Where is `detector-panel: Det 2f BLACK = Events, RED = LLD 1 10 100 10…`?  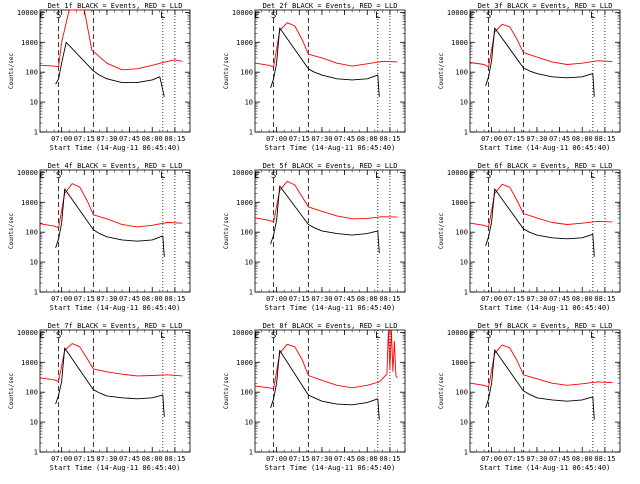 detector-panel: Det 2f BLACK = Events, RED = LLD 1 10 100 10… is located at coordinates (314, 77).